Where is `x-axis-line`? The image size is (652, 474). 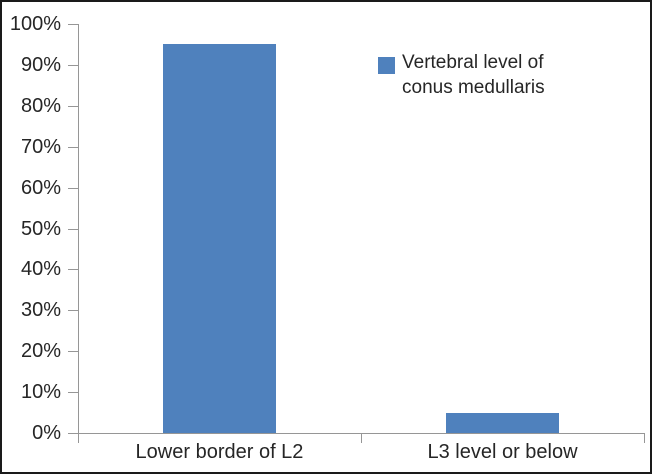
x-axis-line is located at coordinates (361, 433).